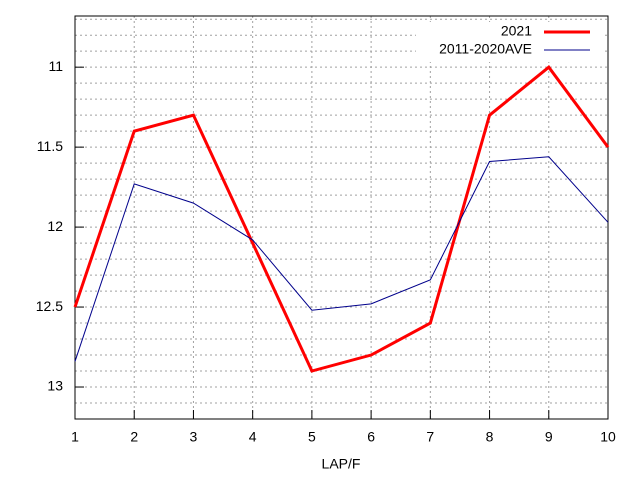  I want to click on x-tick-label: 1, so click(75, 437).